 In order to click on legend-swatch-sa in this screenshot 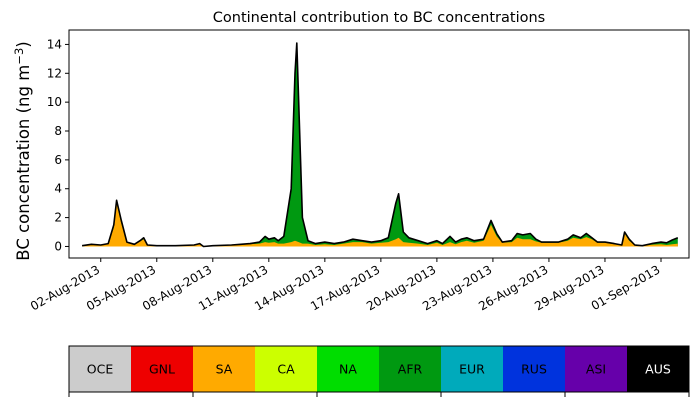, I will do `click(224, 369)`.